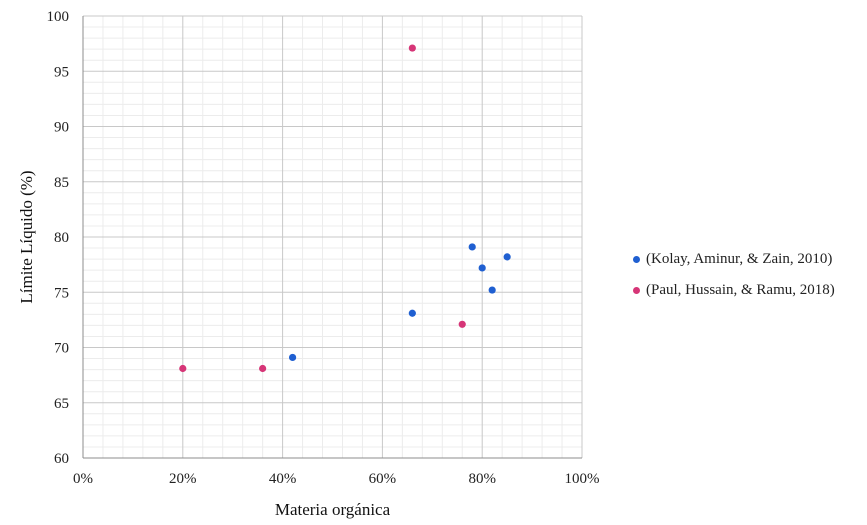 Image resolution: width=867 pixels, height=525 pixels. What do you see at coordinates (61, 404) in the screenshot?
I see `y-tick-label: 65` at bounding box center [61, 404].